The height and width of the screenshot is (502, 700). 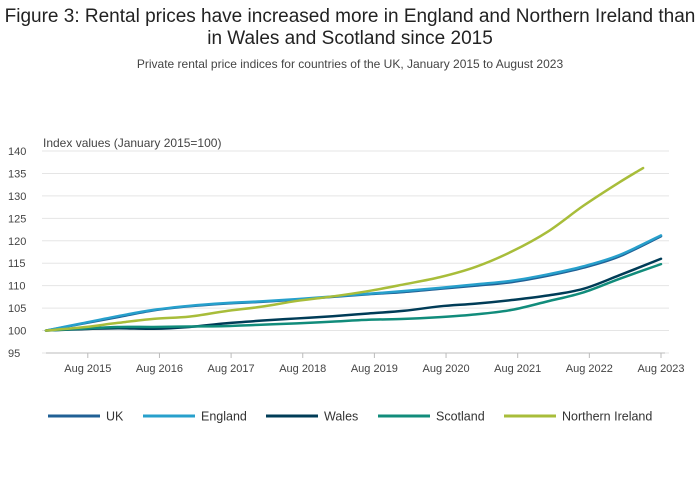 I want to click on legend-item-northern-ireland: Northern Ireland, so click(x=578, y=417).